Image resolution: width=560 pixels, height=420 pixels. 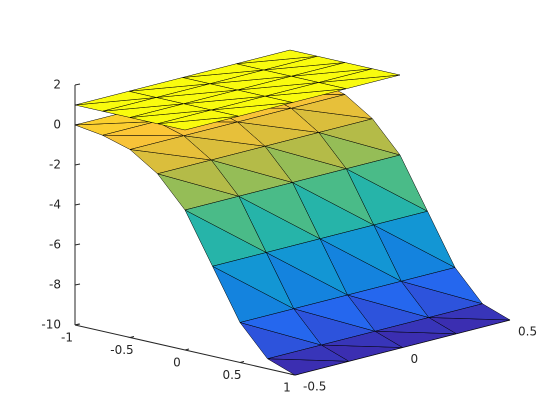 I want to click on z-tick-label: -8, so click(x=55, y=285).